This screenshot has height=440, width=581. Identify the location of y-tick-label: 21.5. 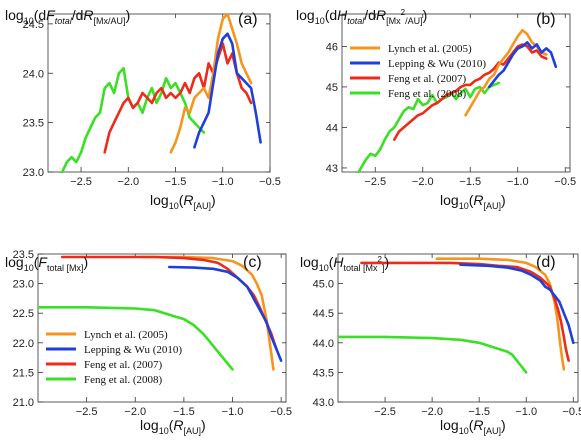
(23, 373).